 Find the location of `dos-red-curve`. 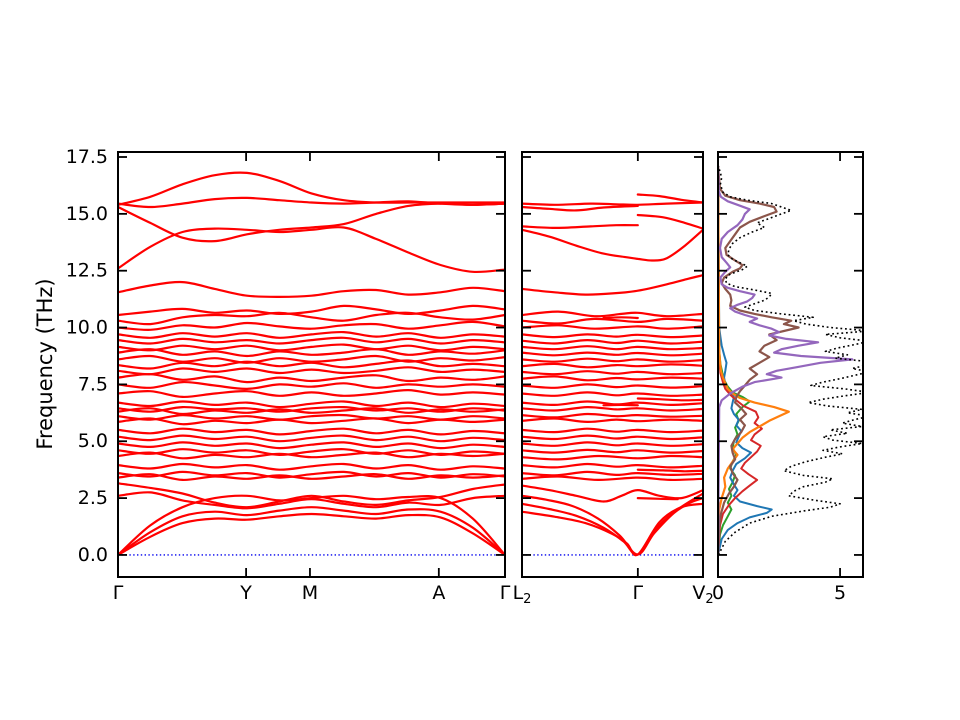

dos-red-curve is located at coordinates (740, 360).